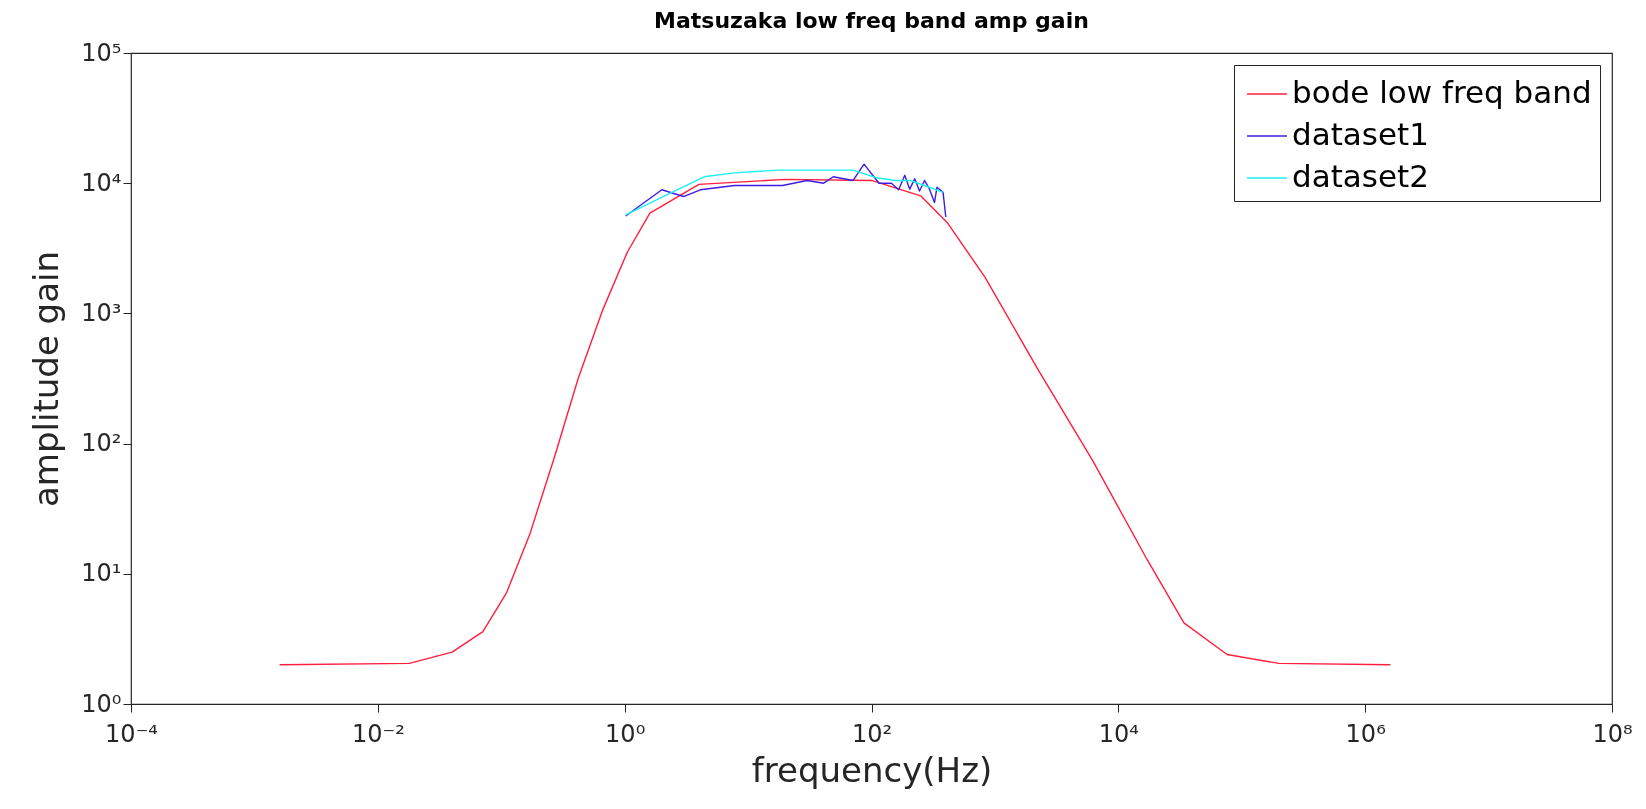  What do you see at coordinates (101, 182) in the screenshot?
I see `y-tick-label: 10⁴` at bounding box center [101, 182].